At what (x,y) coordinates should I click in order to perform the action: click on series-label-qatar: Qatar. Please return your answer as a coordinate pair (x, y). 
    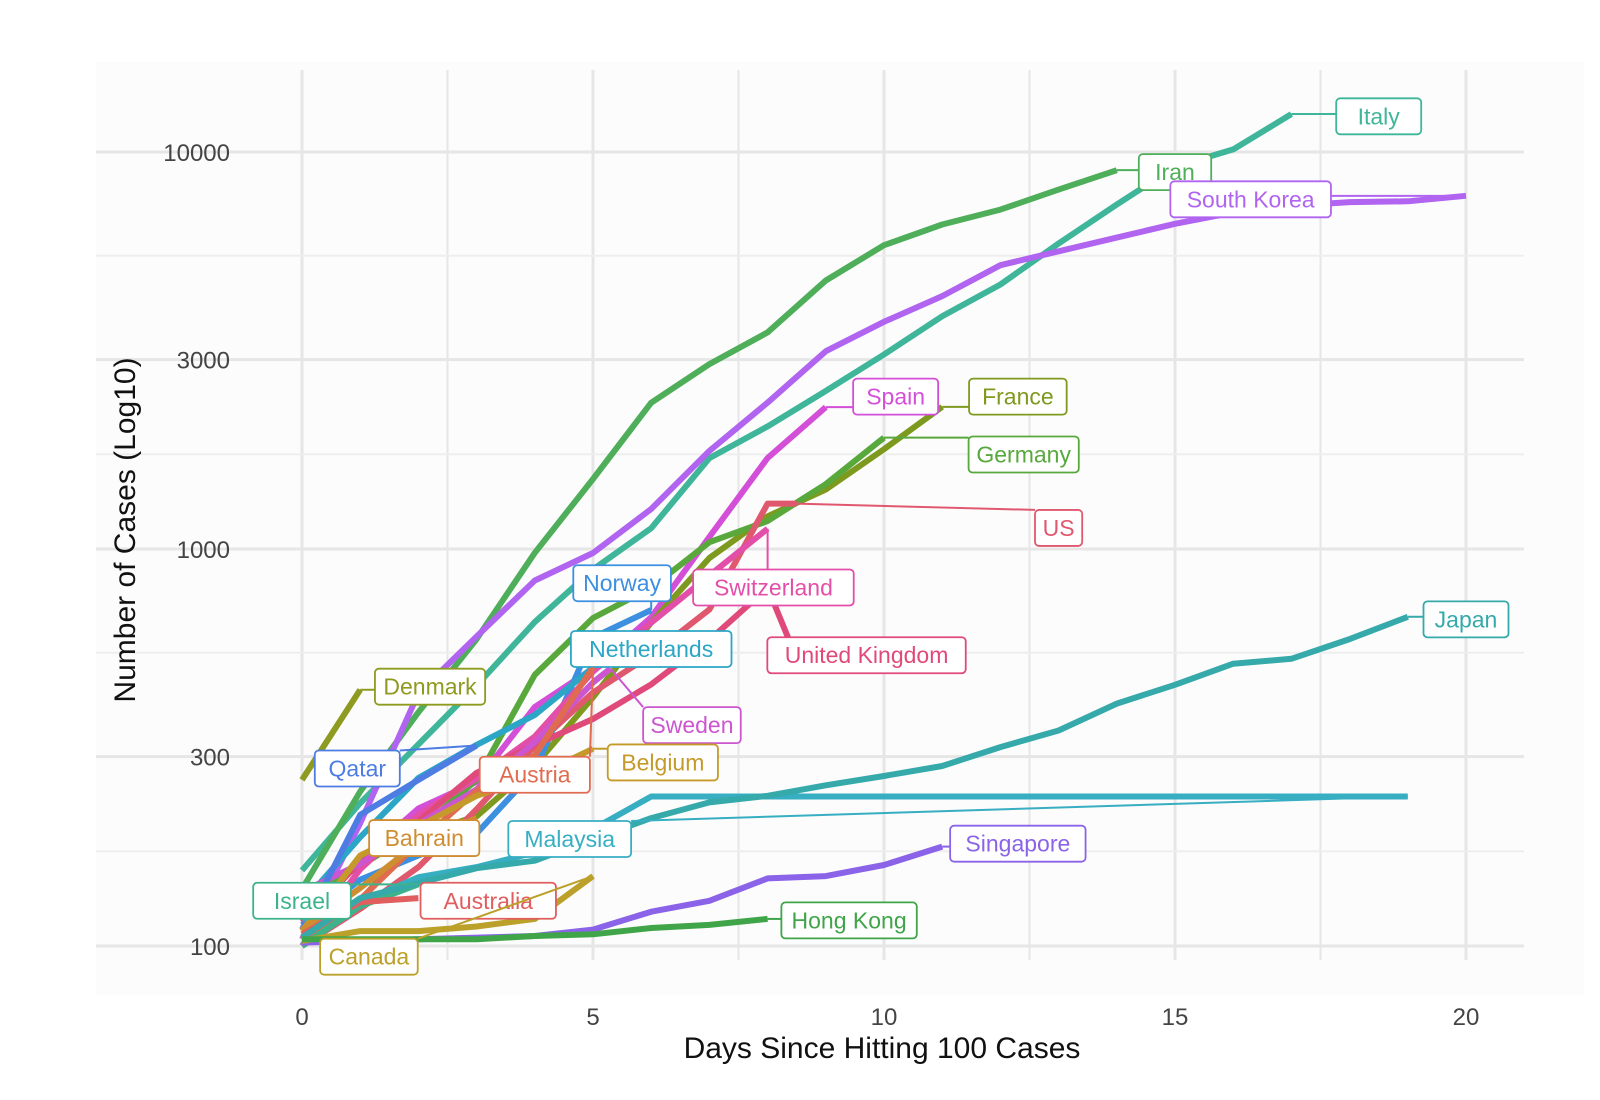
    Looking at the image, I should click on (358, 768).